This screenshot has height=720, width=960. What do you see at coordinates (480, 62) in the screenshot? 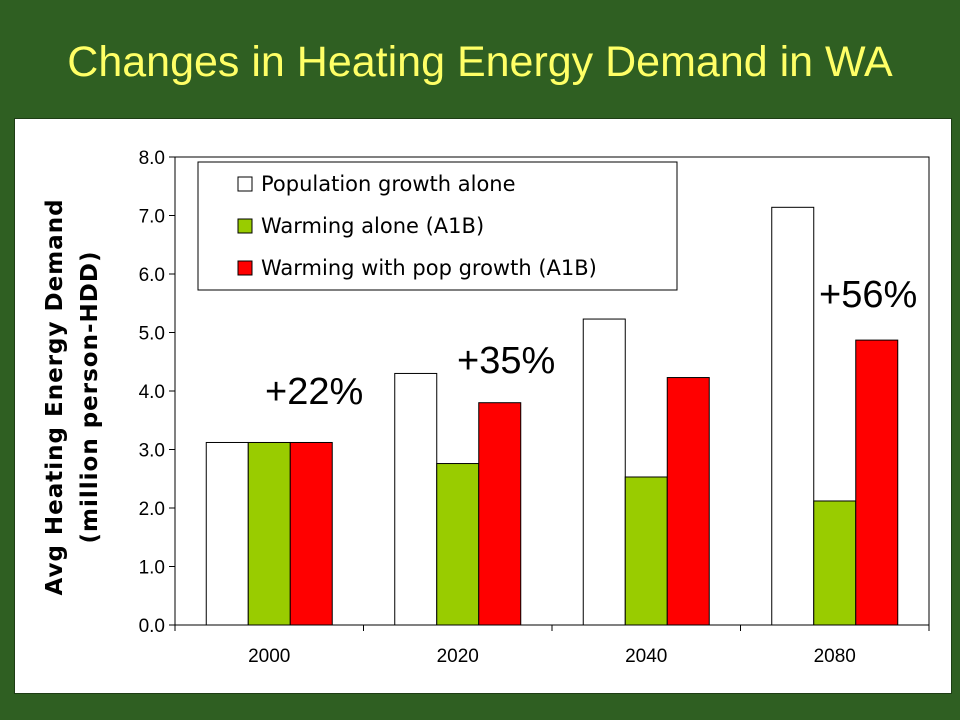
I see `slide-title: Changes in Heating Energy Demand in WA` at bounding box center [480, 62].